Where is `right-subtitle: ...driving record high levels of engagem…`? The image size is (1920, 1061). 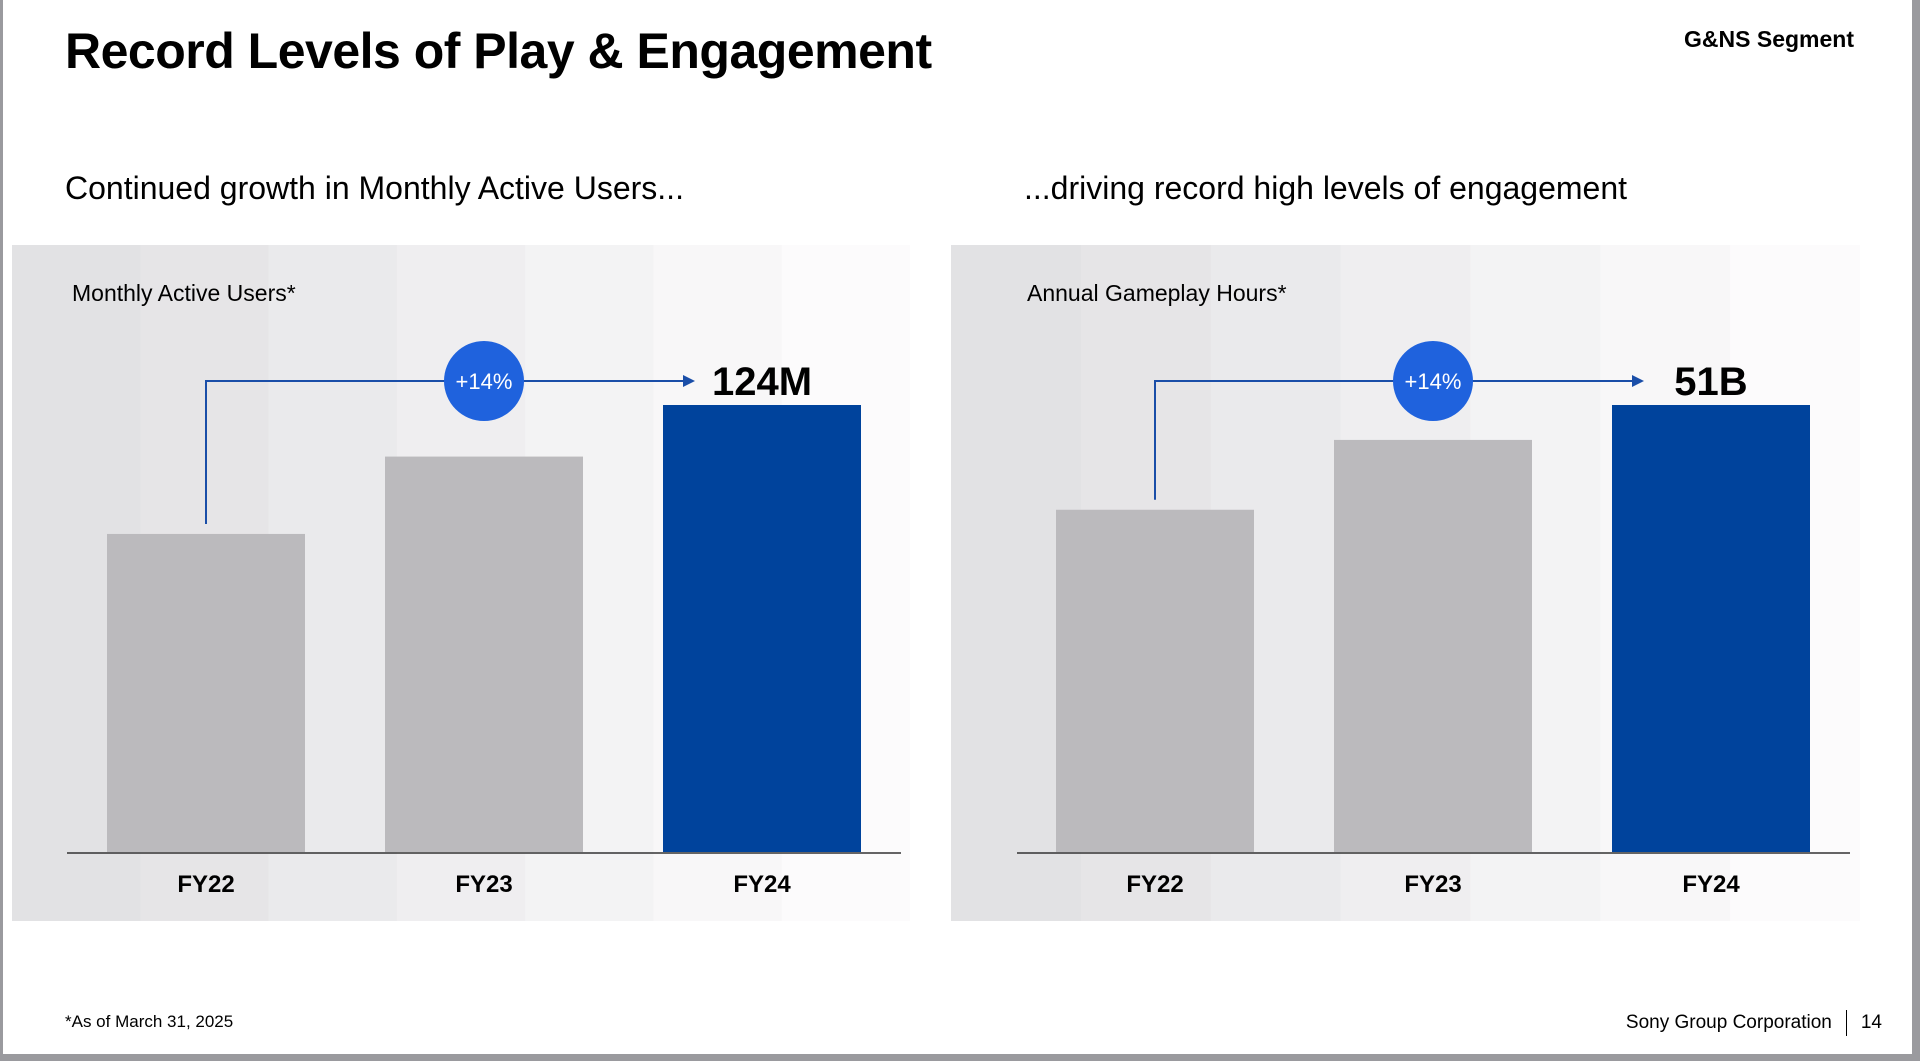 right-subtitle: ...driving record high levels of engagem… is located at coordinates (1326, 188).